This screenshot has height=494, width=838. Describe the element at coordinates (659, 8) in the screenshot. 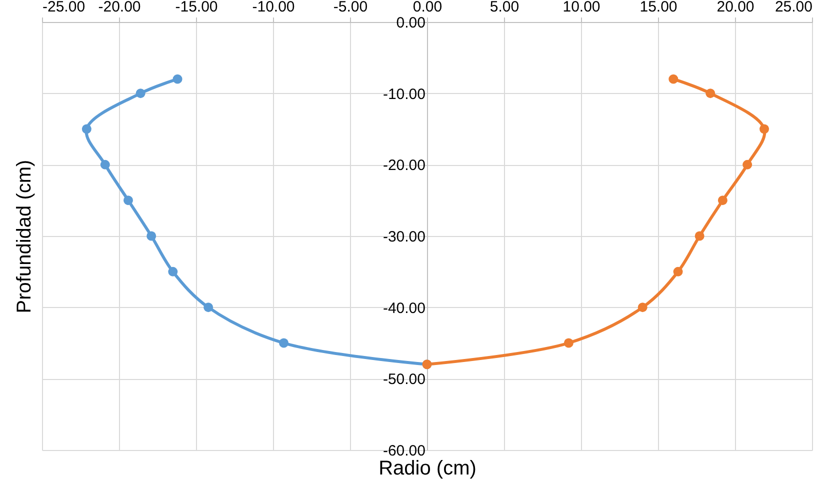

I see `x-tick-label: 15.00` at that location.